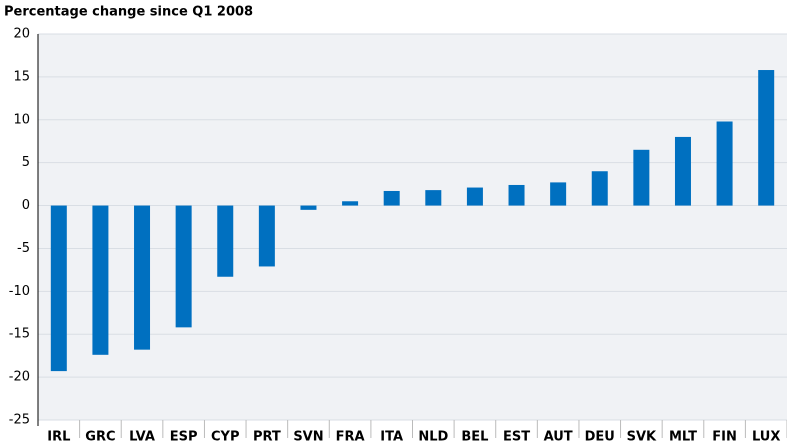 This screenshot has width=787, height=446. Describe the element at coordinates (350, 437) in the screenshot. I see `x-tick-label: FRA` at that location.